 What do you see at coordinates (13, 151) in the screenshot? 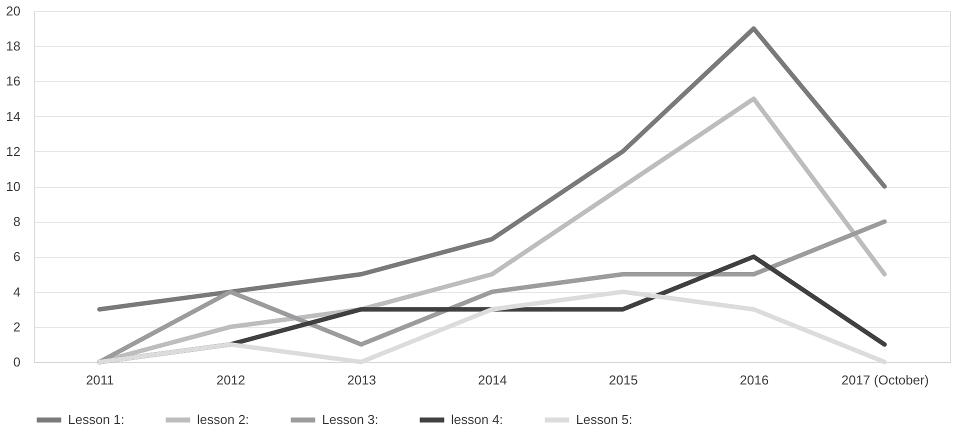
I see `y-tick-label: 12` at bounding box center [13, 151].